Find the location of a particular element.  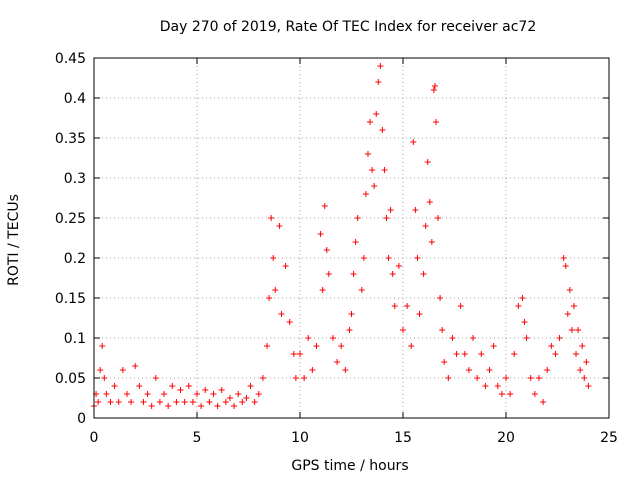

y-tick-label: 0 is located at coordinates (81, 419).